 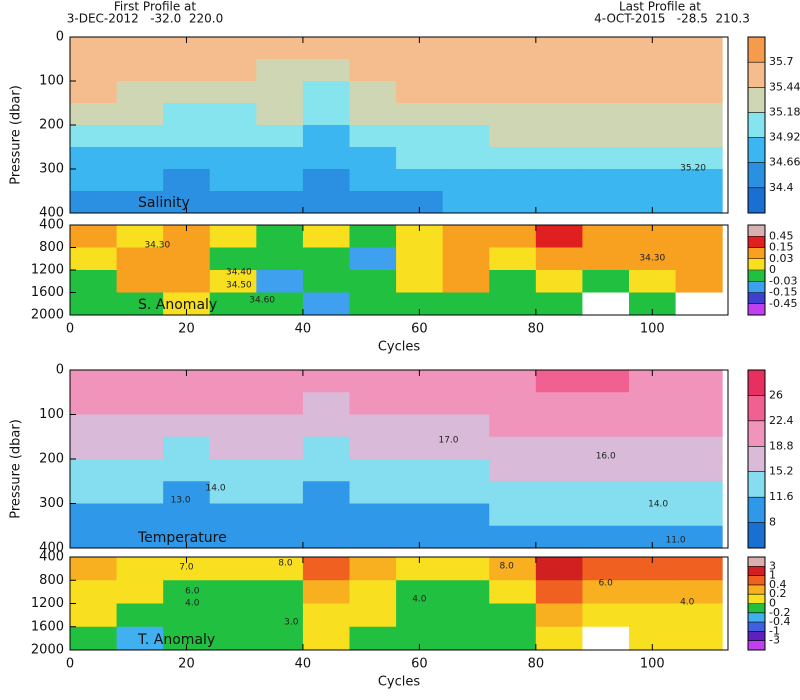 I want to click on y-tick-label: 2000, so click(x=47, y=315).